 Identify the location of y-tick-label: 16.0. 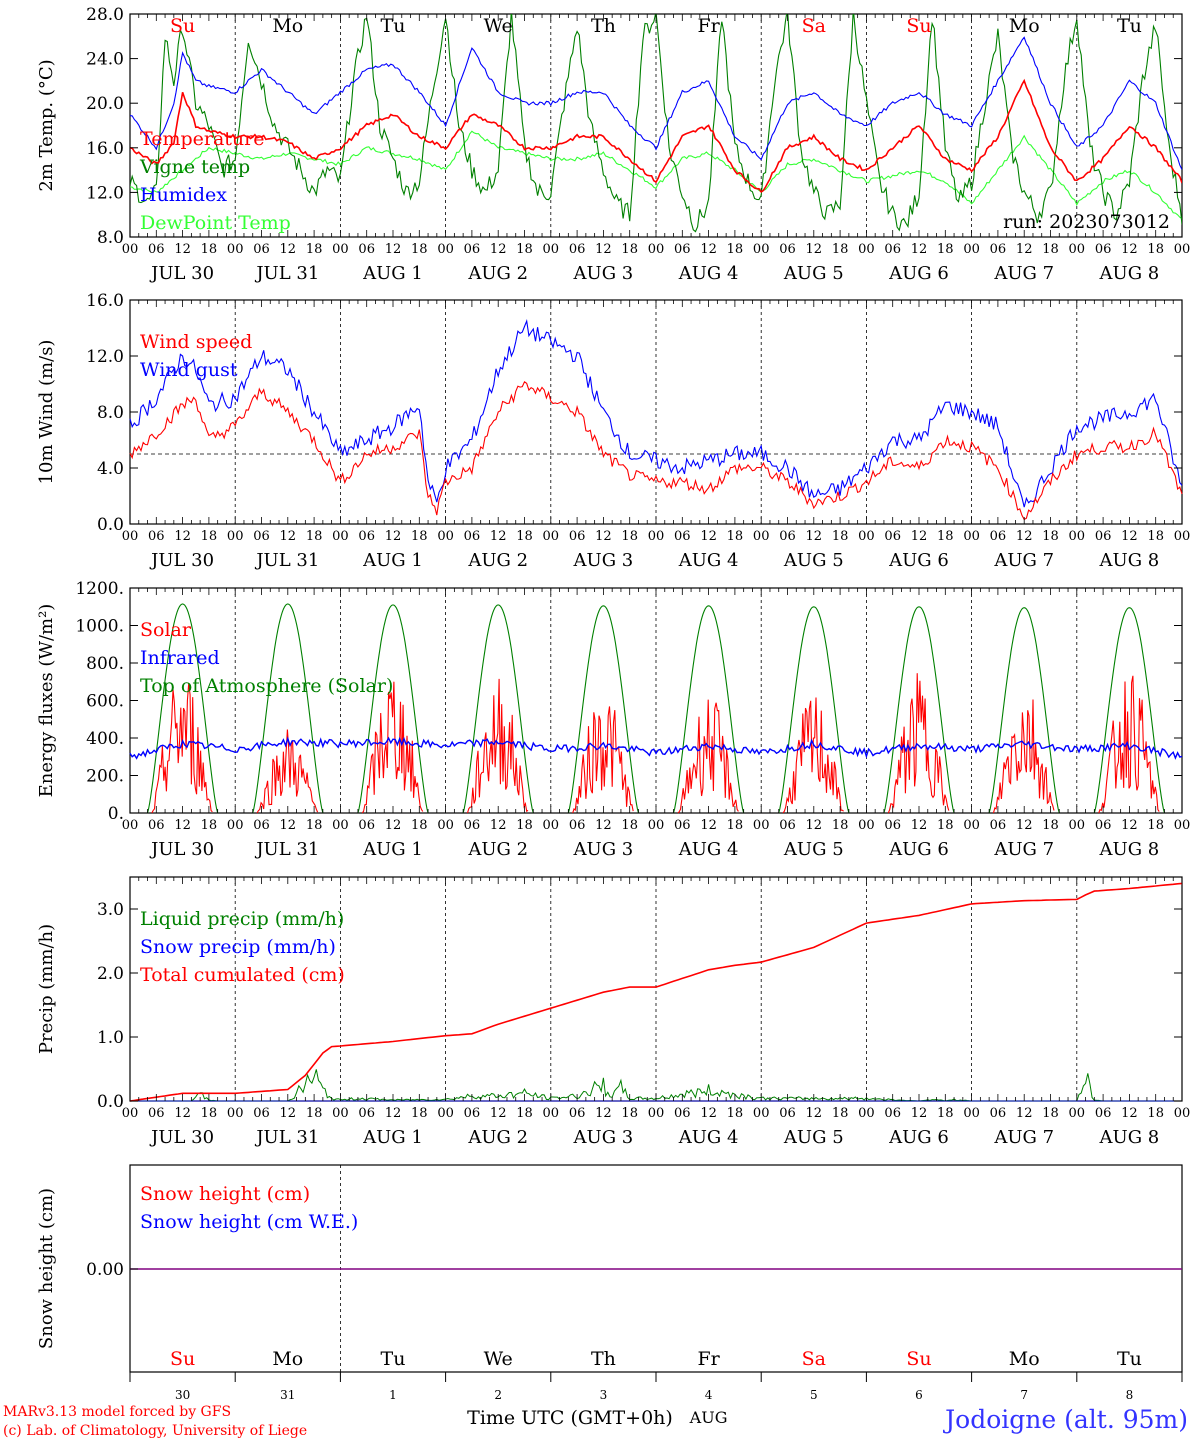
(105, 149).